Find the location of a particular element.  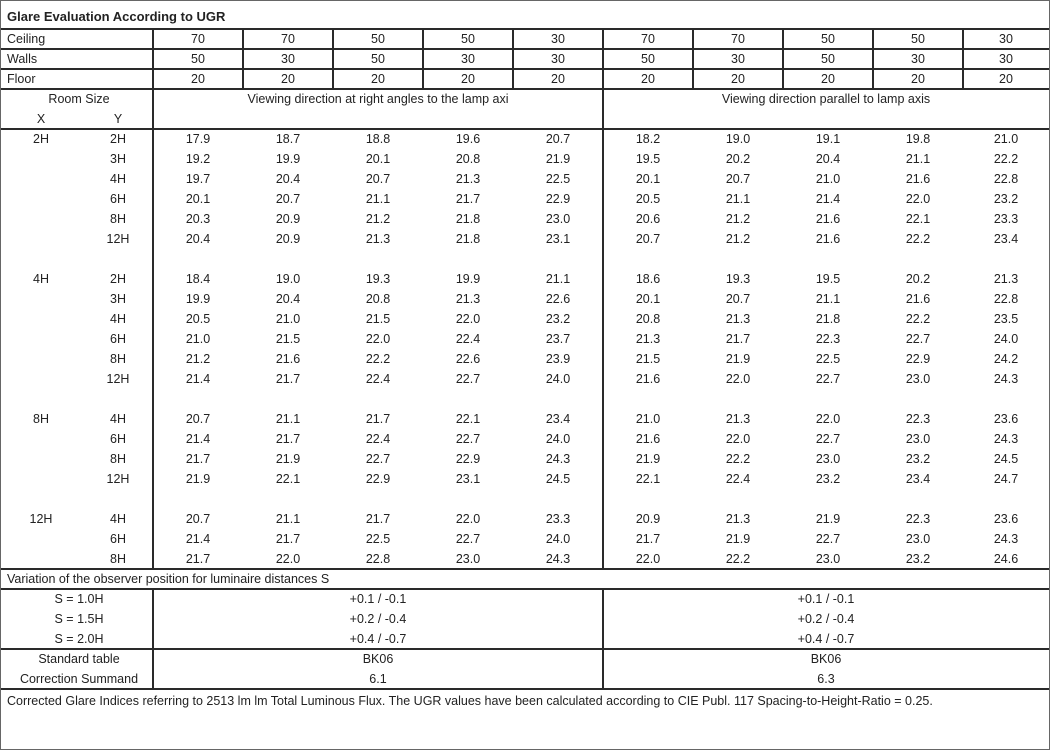

ugr-value: 23.6 is located at coordinates (1006, 419).